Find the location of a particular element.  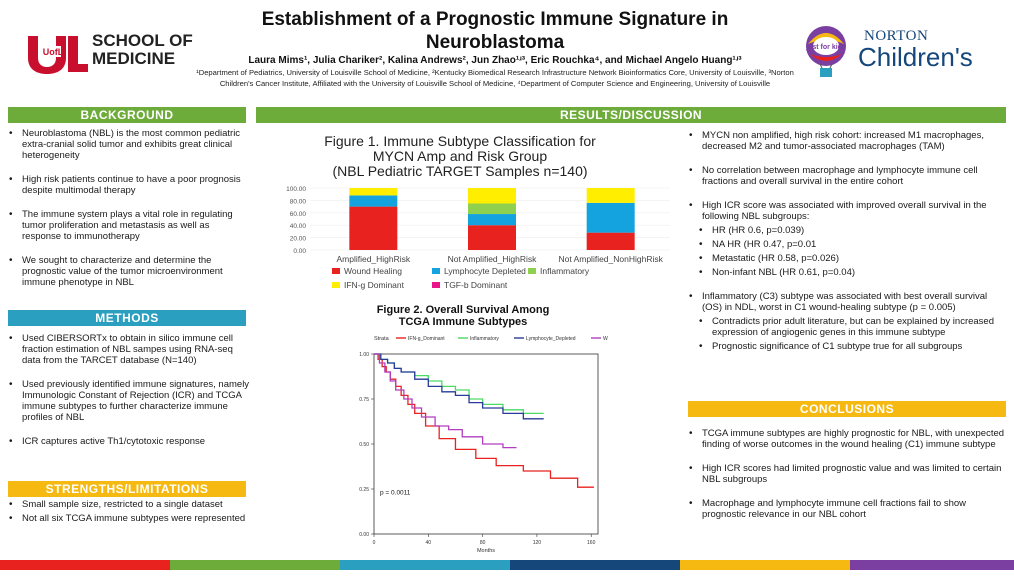

bar-segment-red is located at coordinates (85, 565).